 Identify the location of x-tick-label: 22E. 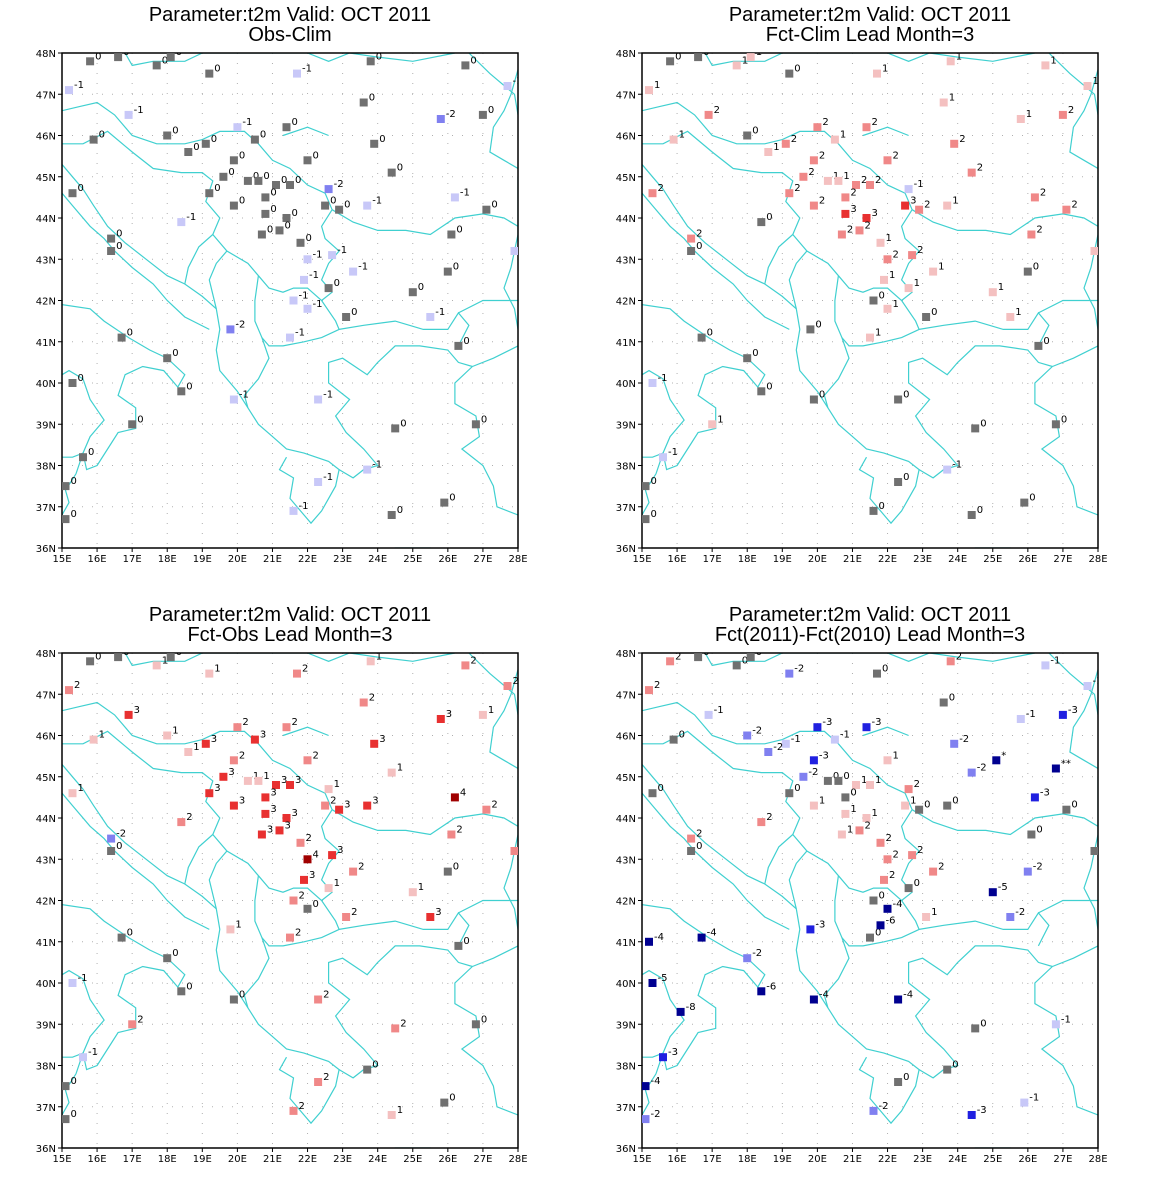
(307, 559).